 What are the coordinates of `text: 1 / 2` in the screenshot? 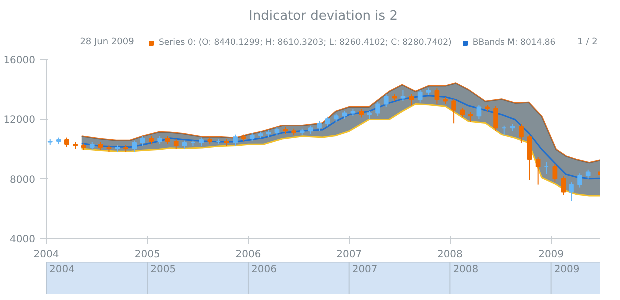 It's located at (588, 43).